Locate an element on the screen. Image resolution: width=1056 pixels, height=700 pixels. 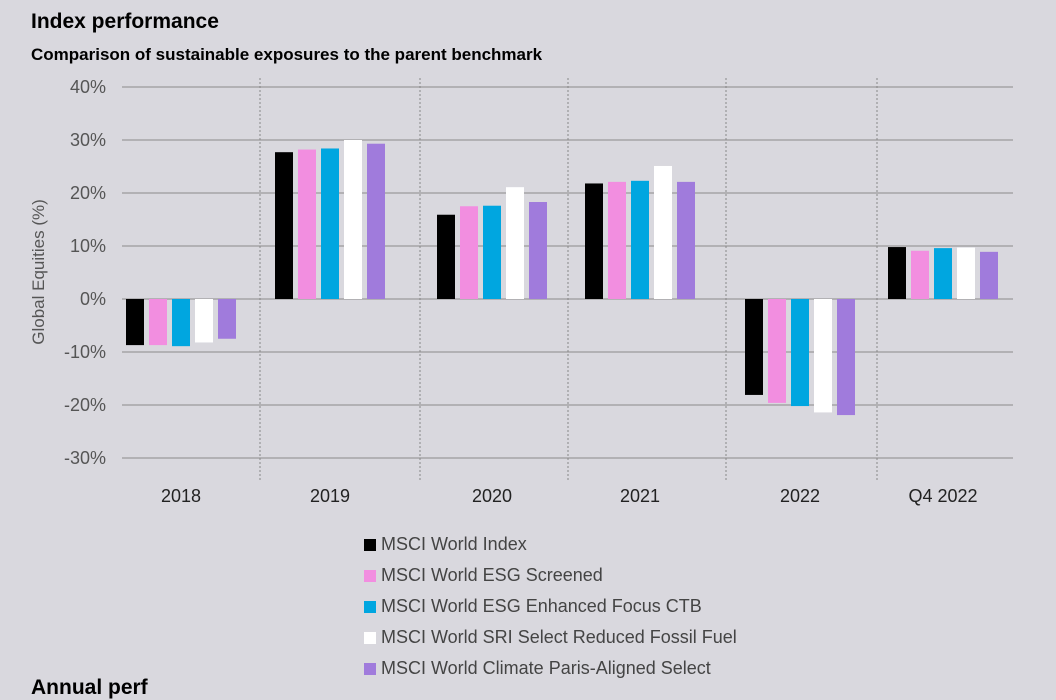
x-tick-label: 2018 is located at coordinates (181, 496).